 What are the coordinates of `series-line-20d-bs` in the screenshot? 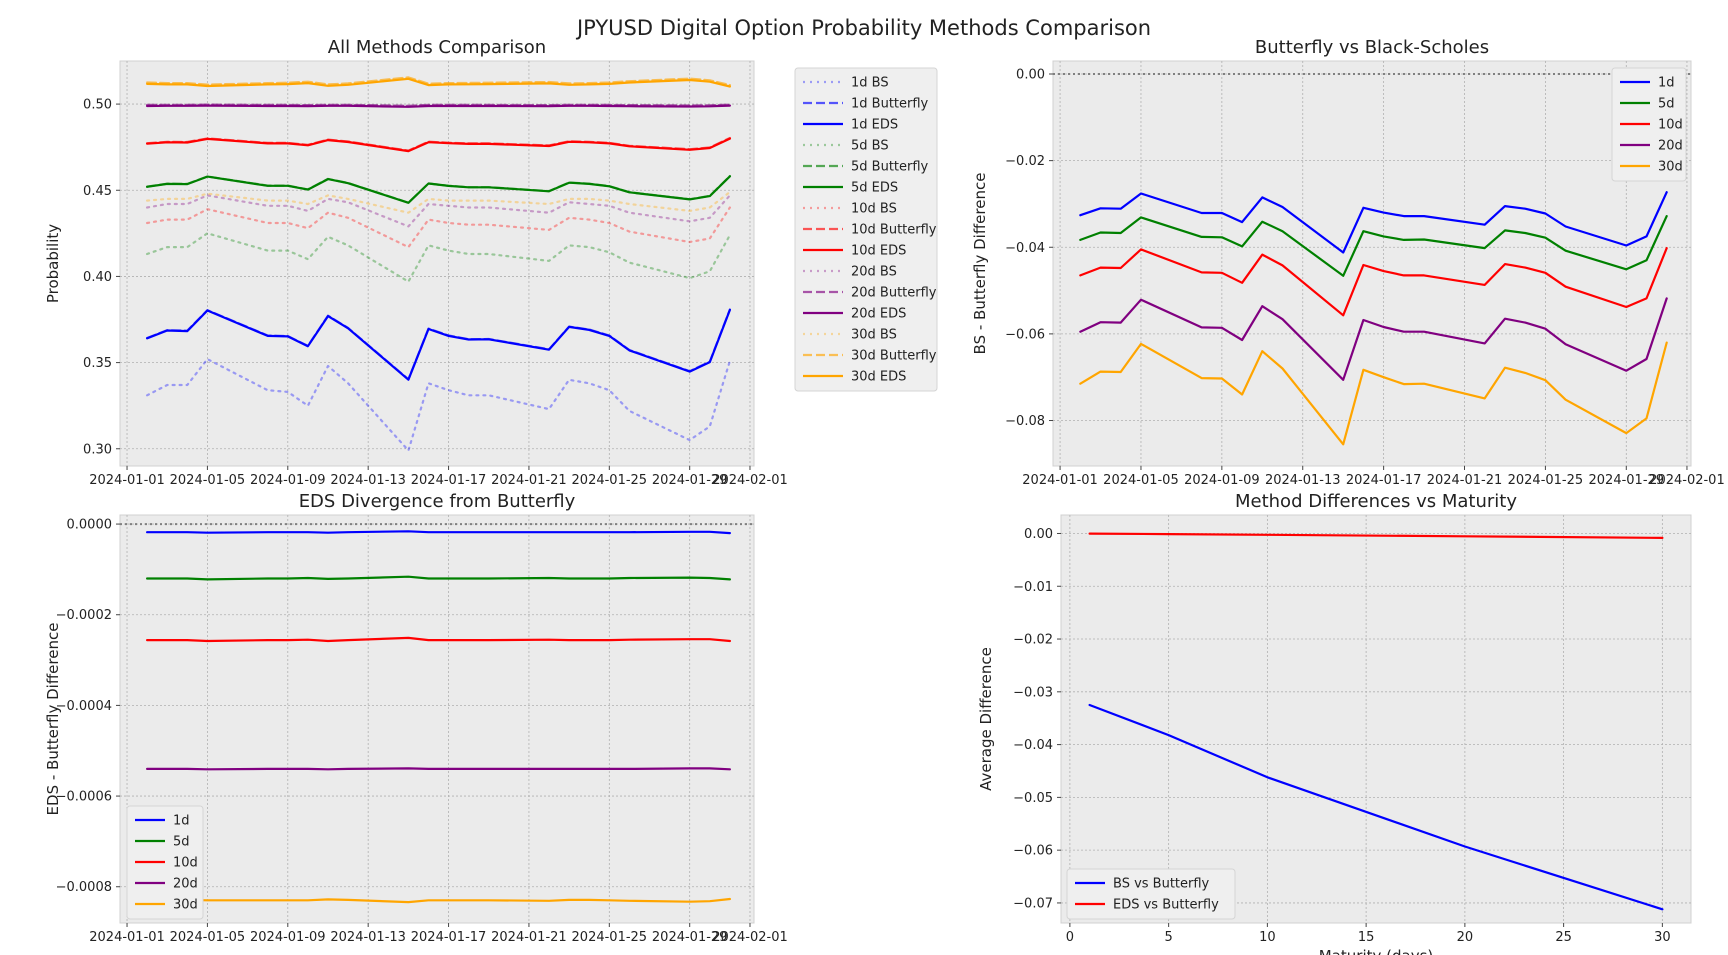 It's located at (439, 211).